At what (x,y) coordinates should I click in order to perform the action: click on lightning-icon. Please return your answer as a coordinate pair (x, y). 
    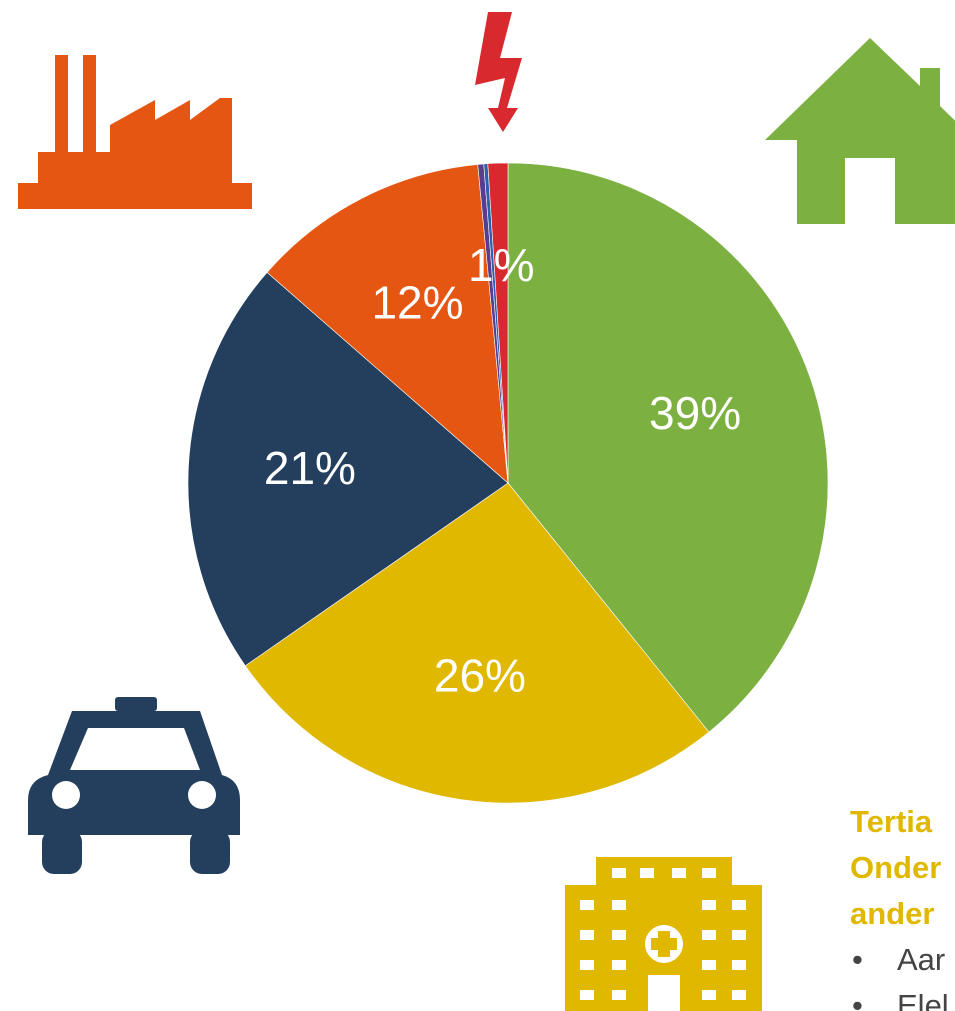
    Looking at the image, I should click on (498, 72).